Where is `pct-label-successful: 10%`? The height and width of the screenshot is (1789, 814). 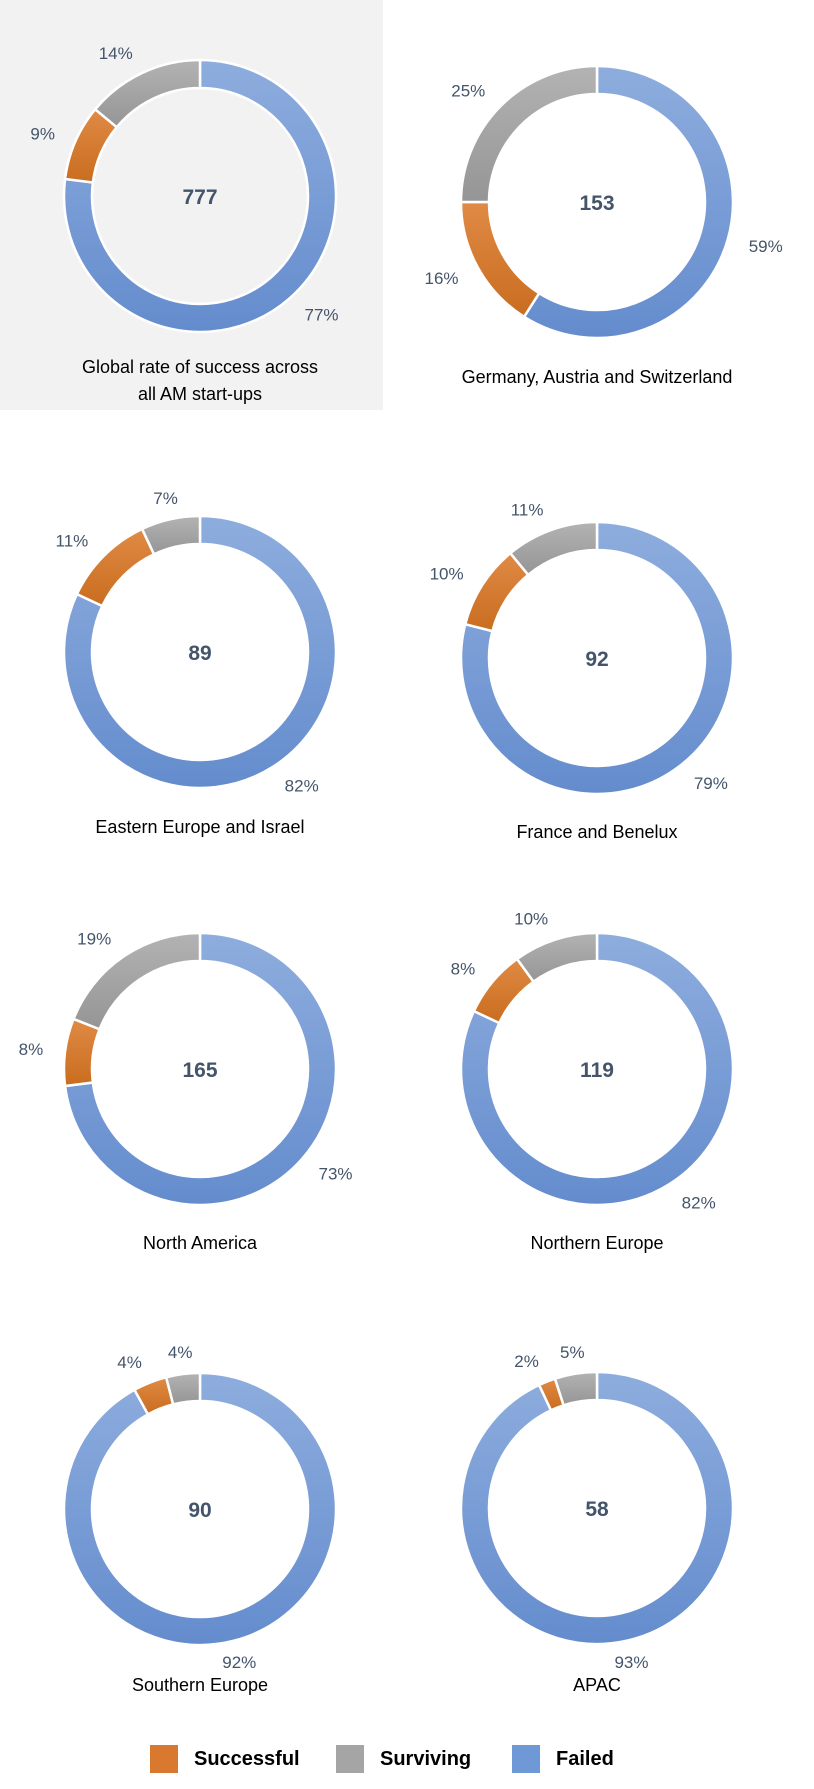 pct-label-successful: 10% is located at coordinates (447, 573).